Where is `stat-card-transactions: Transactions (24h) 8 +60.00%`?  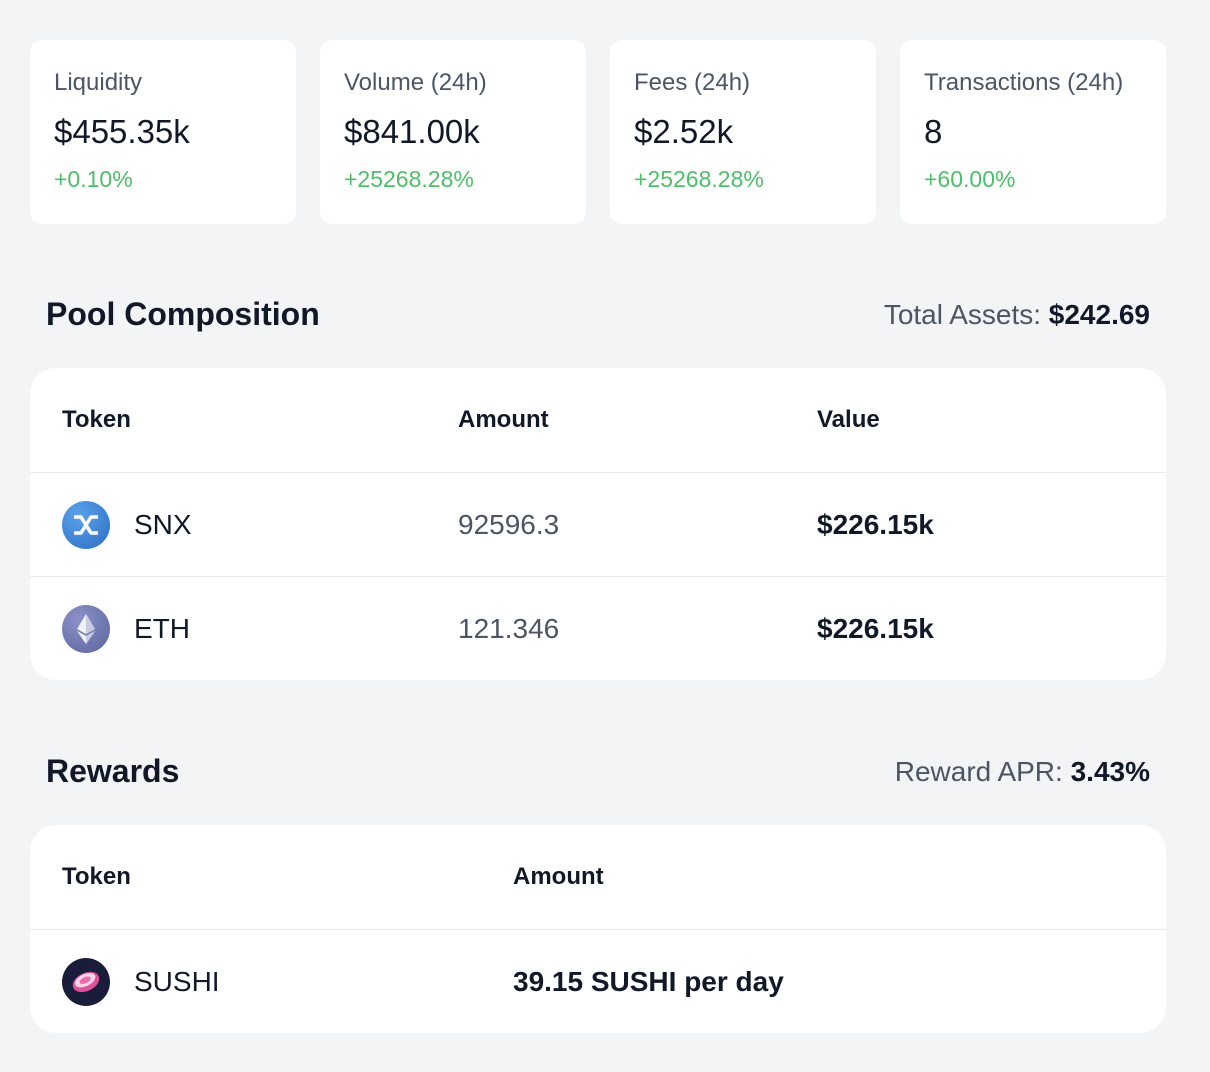
stat-card-transactions: Transactions (24h) 8 +60.00% is located at coordinates (1033, 132).